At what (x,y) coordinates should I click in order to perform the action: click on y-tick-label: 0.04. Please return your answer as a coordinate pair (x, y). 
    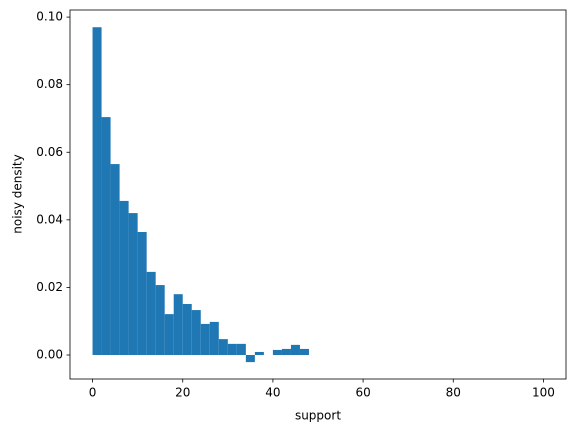
    Looking at the image, I should click on (49, 219).